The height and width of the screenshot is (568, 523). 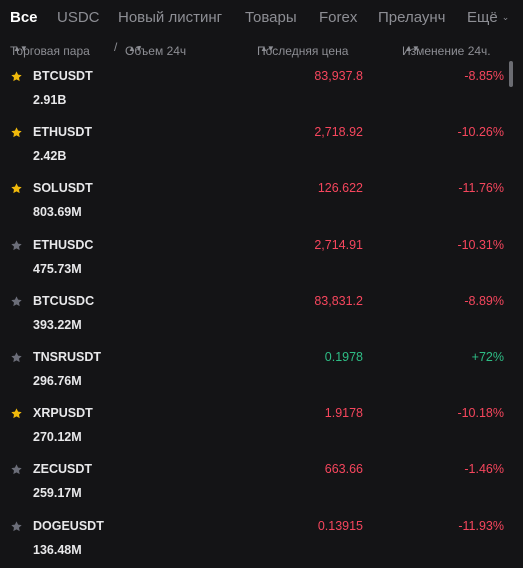 What do you see at coordinates (50, 100) in the screenshot?
I see `pair-volume: 2.91B` at bounding box center [50, 100].